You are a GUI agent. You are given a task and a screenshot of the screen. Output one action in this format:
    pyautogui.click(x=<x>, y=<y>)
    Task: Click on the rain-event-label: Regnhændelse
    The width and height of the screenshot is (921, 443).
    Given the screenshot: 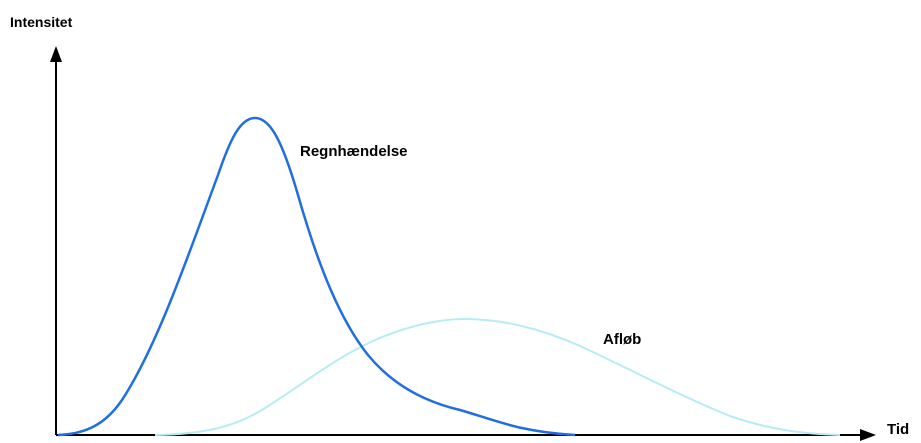 What is the action you would take?
    pyautogui.click(x=354, y=151)
    